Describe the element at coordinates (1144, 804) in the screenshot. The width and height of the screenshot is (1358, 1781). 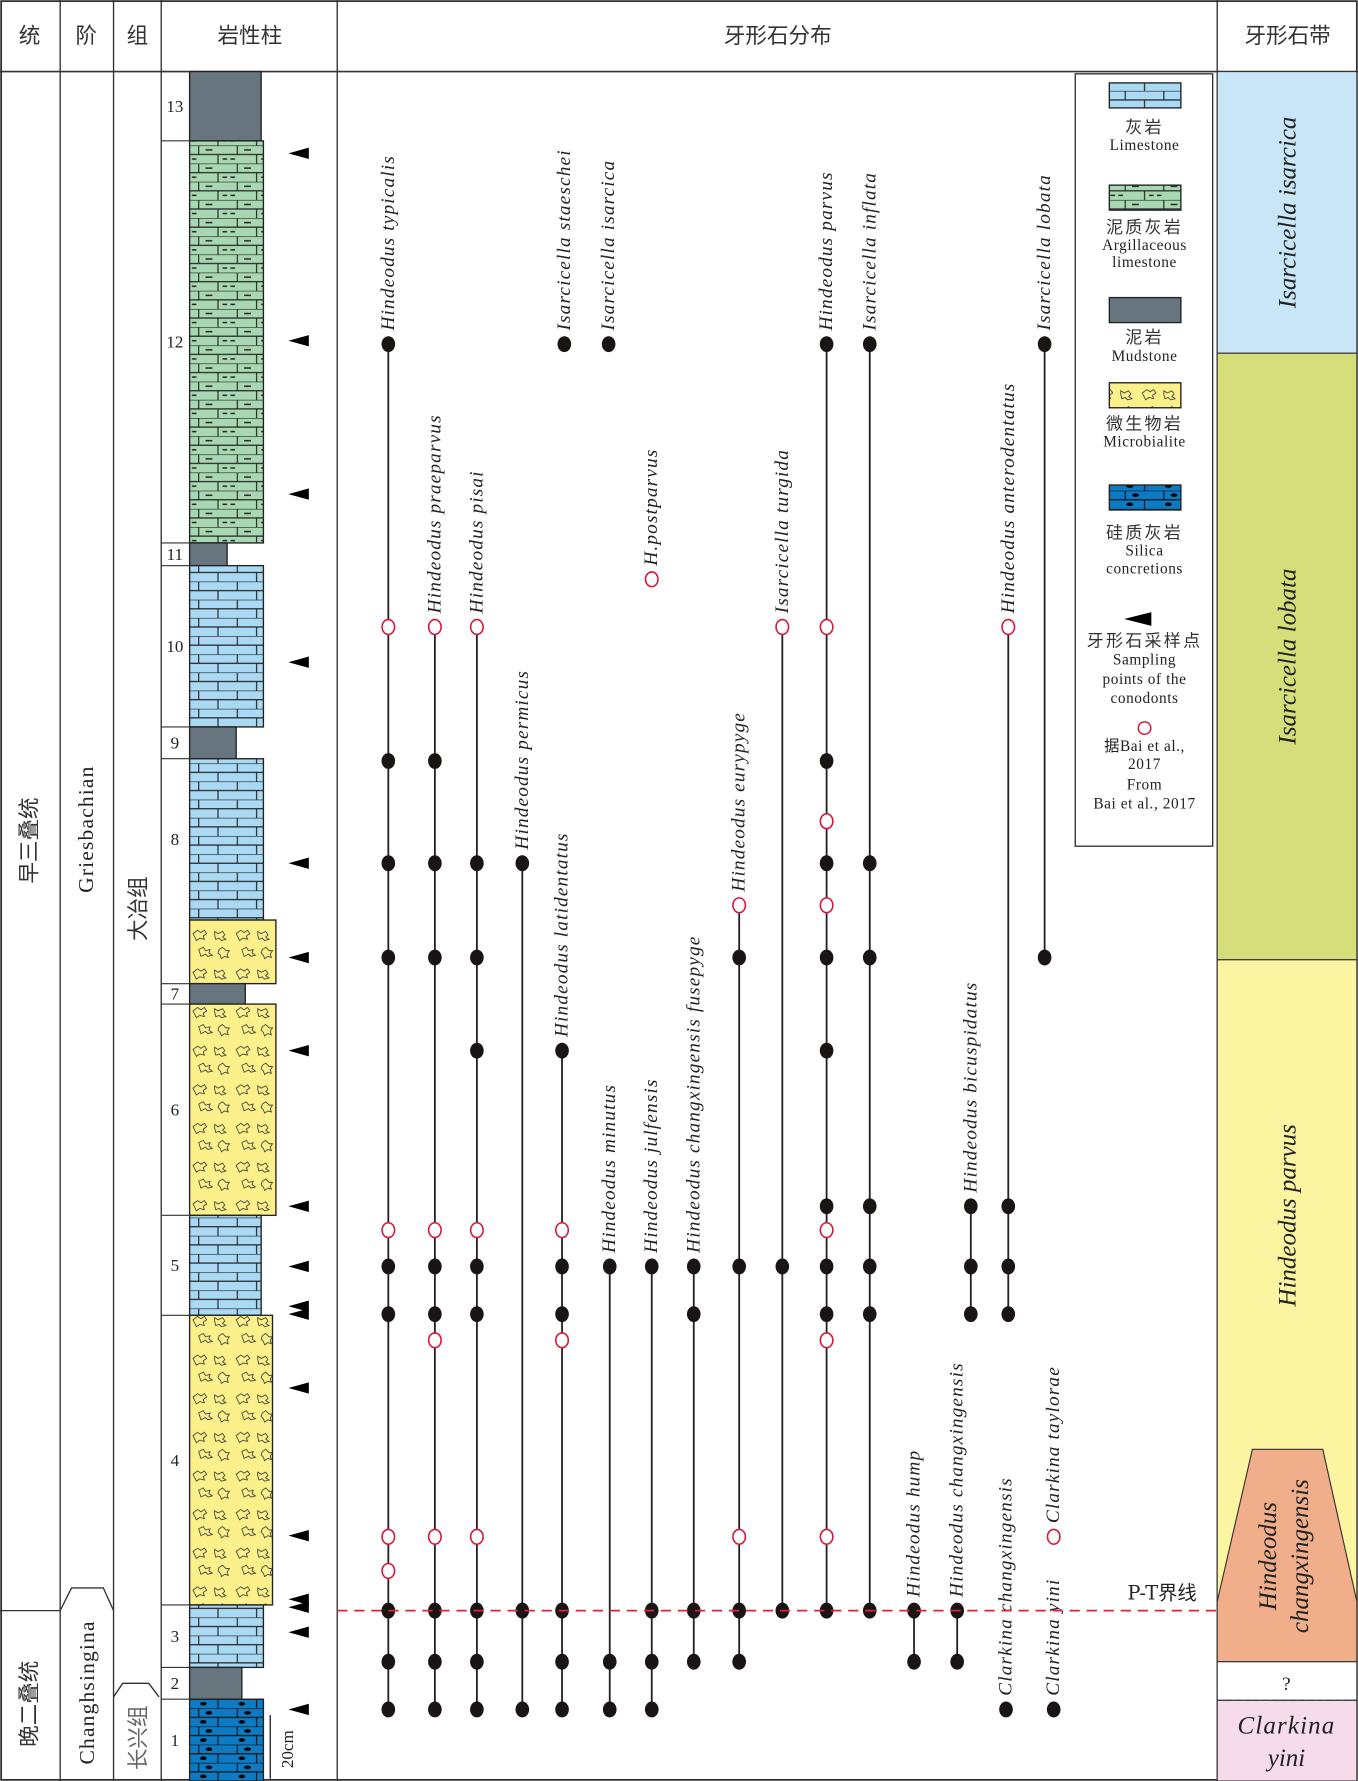
I see `legend-label: Bai et al., 2017` at that location.